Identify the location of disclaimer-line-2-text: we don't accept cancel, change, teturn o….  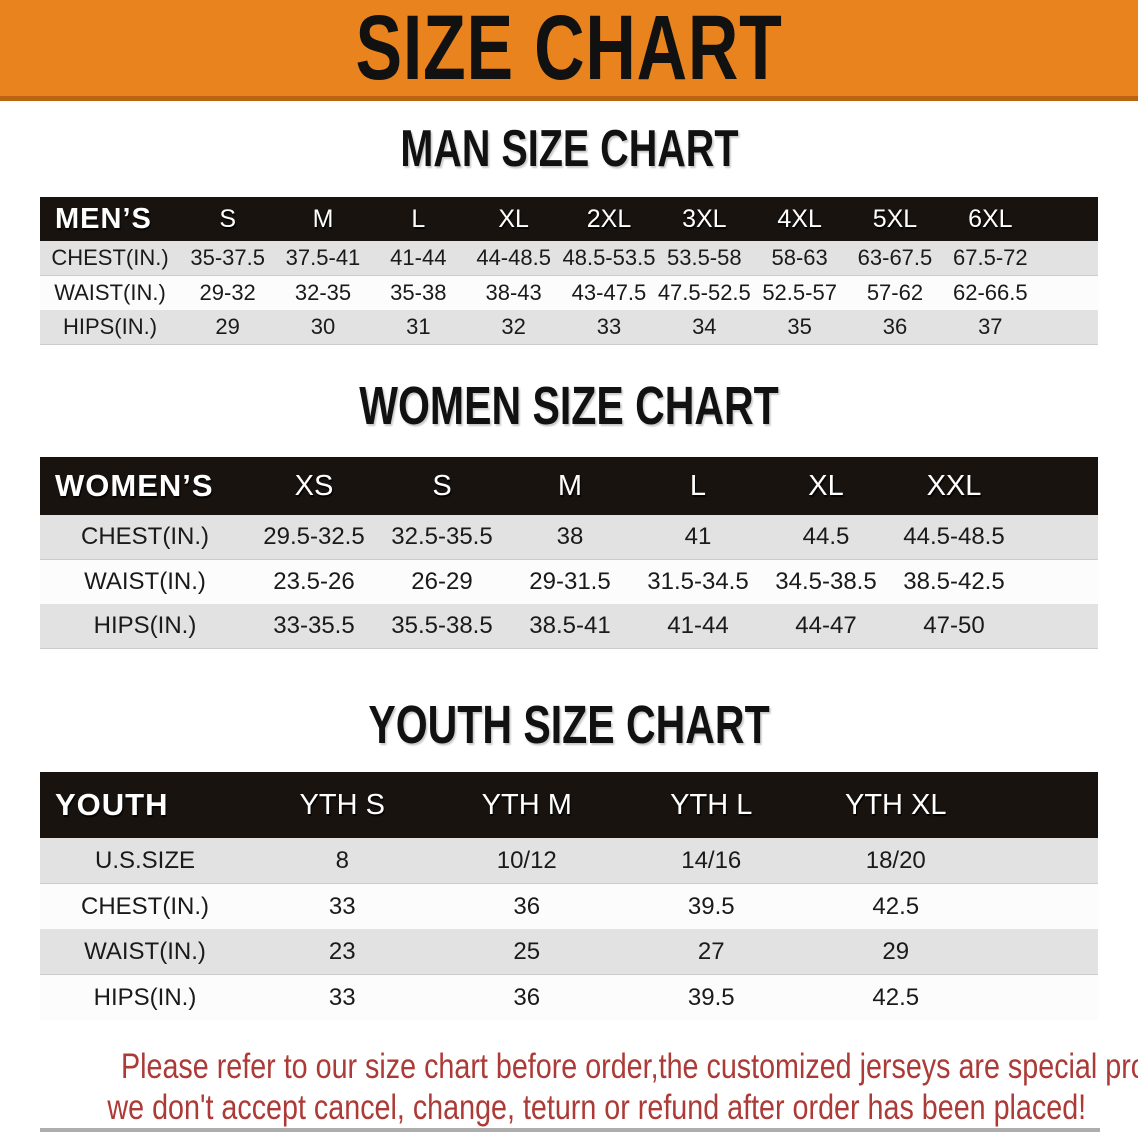
(597, 1107).